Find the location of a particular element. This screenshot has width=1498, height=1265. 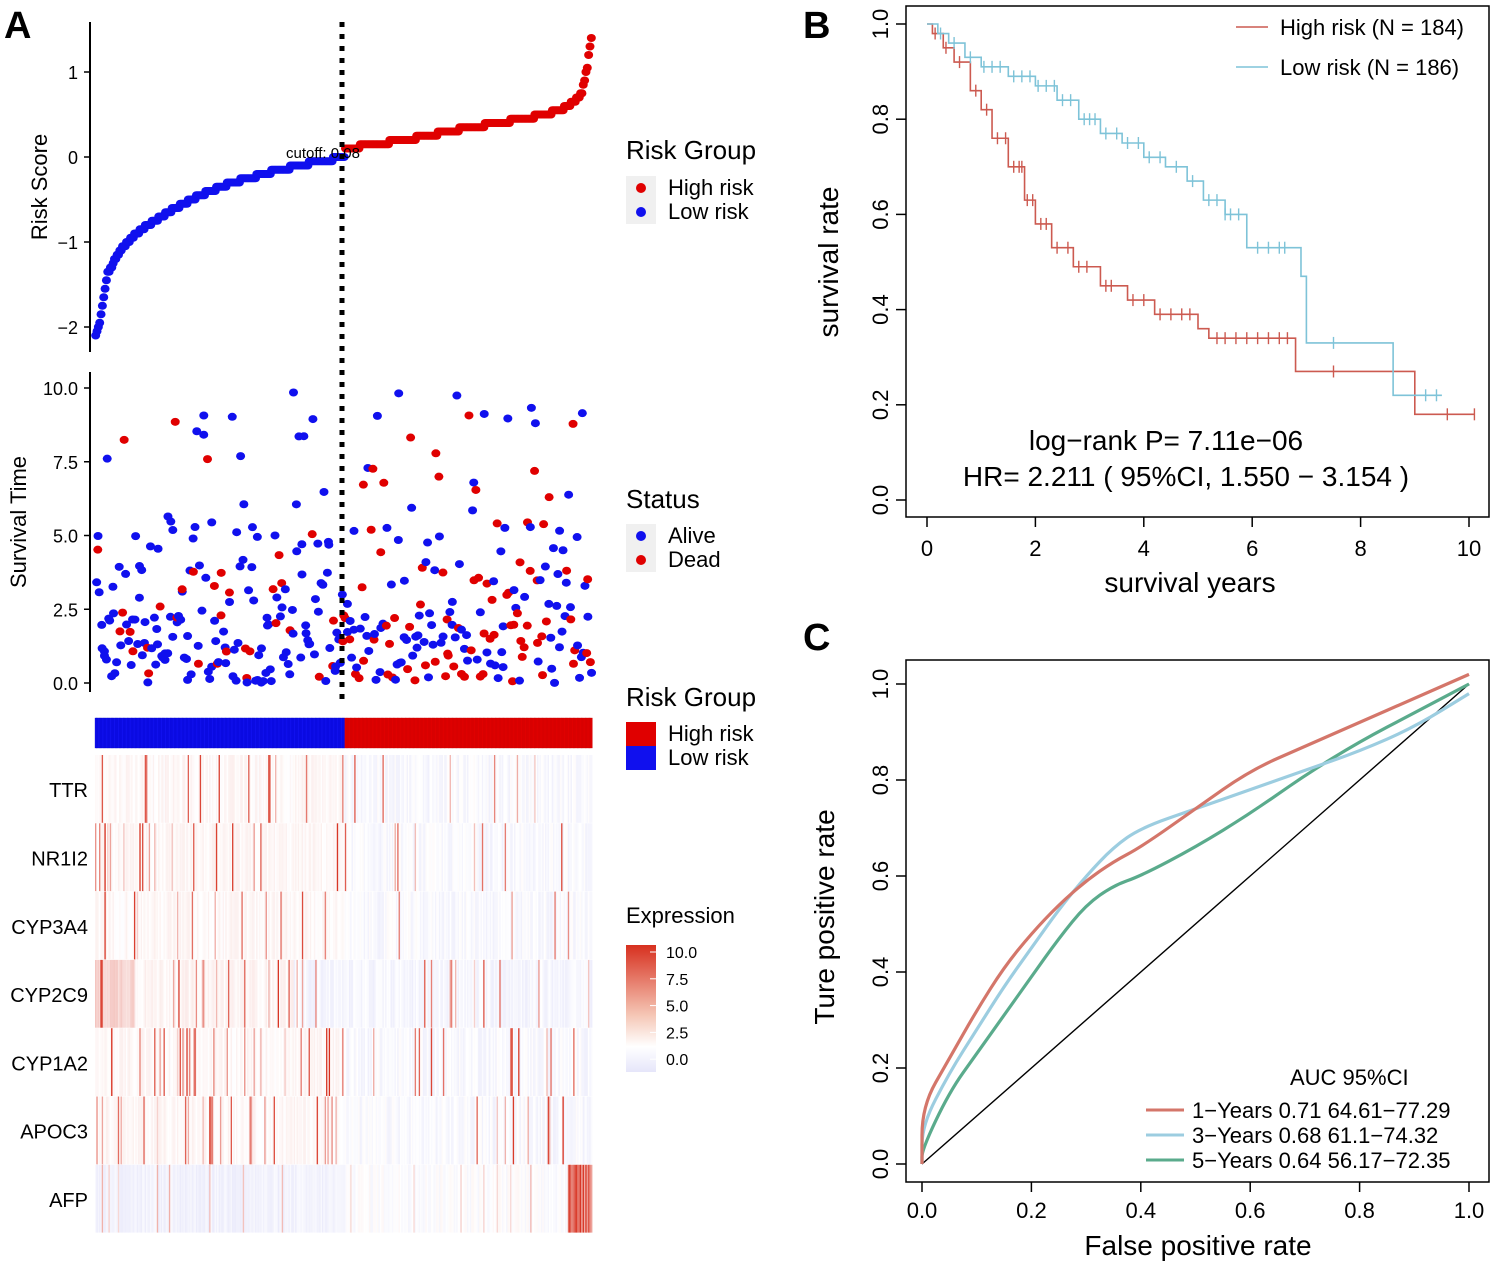

group-bar-cell is located at coordinates (591, 733).